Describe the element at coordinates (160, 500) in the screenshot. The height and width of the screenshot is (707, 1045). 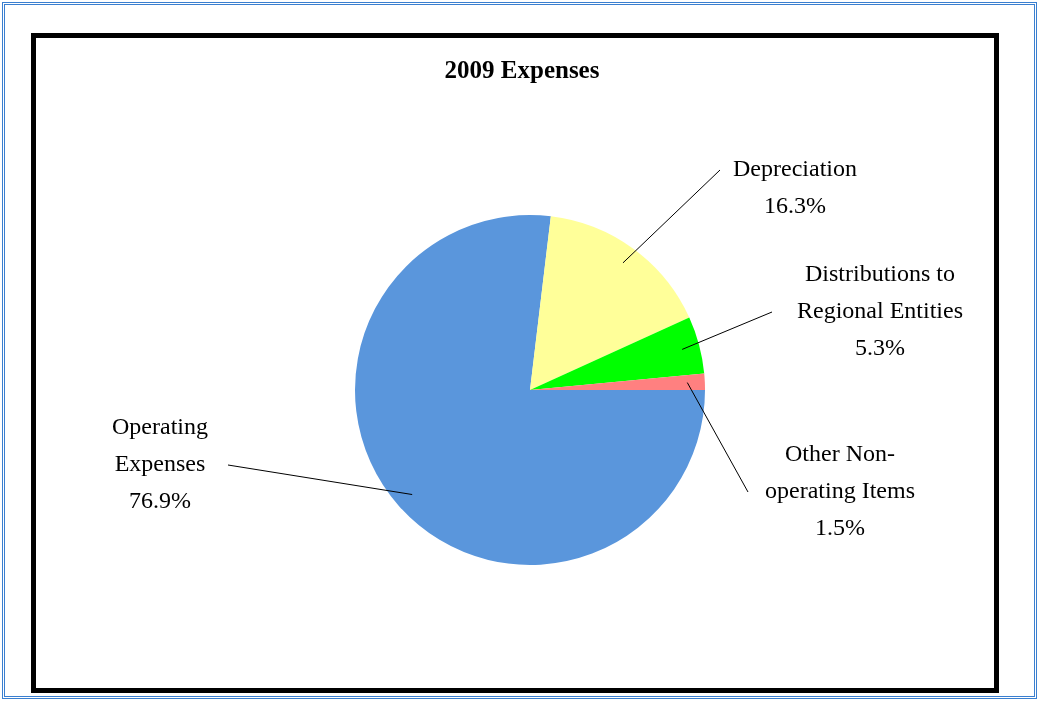
I see `data-label: 76.9%` at that location.